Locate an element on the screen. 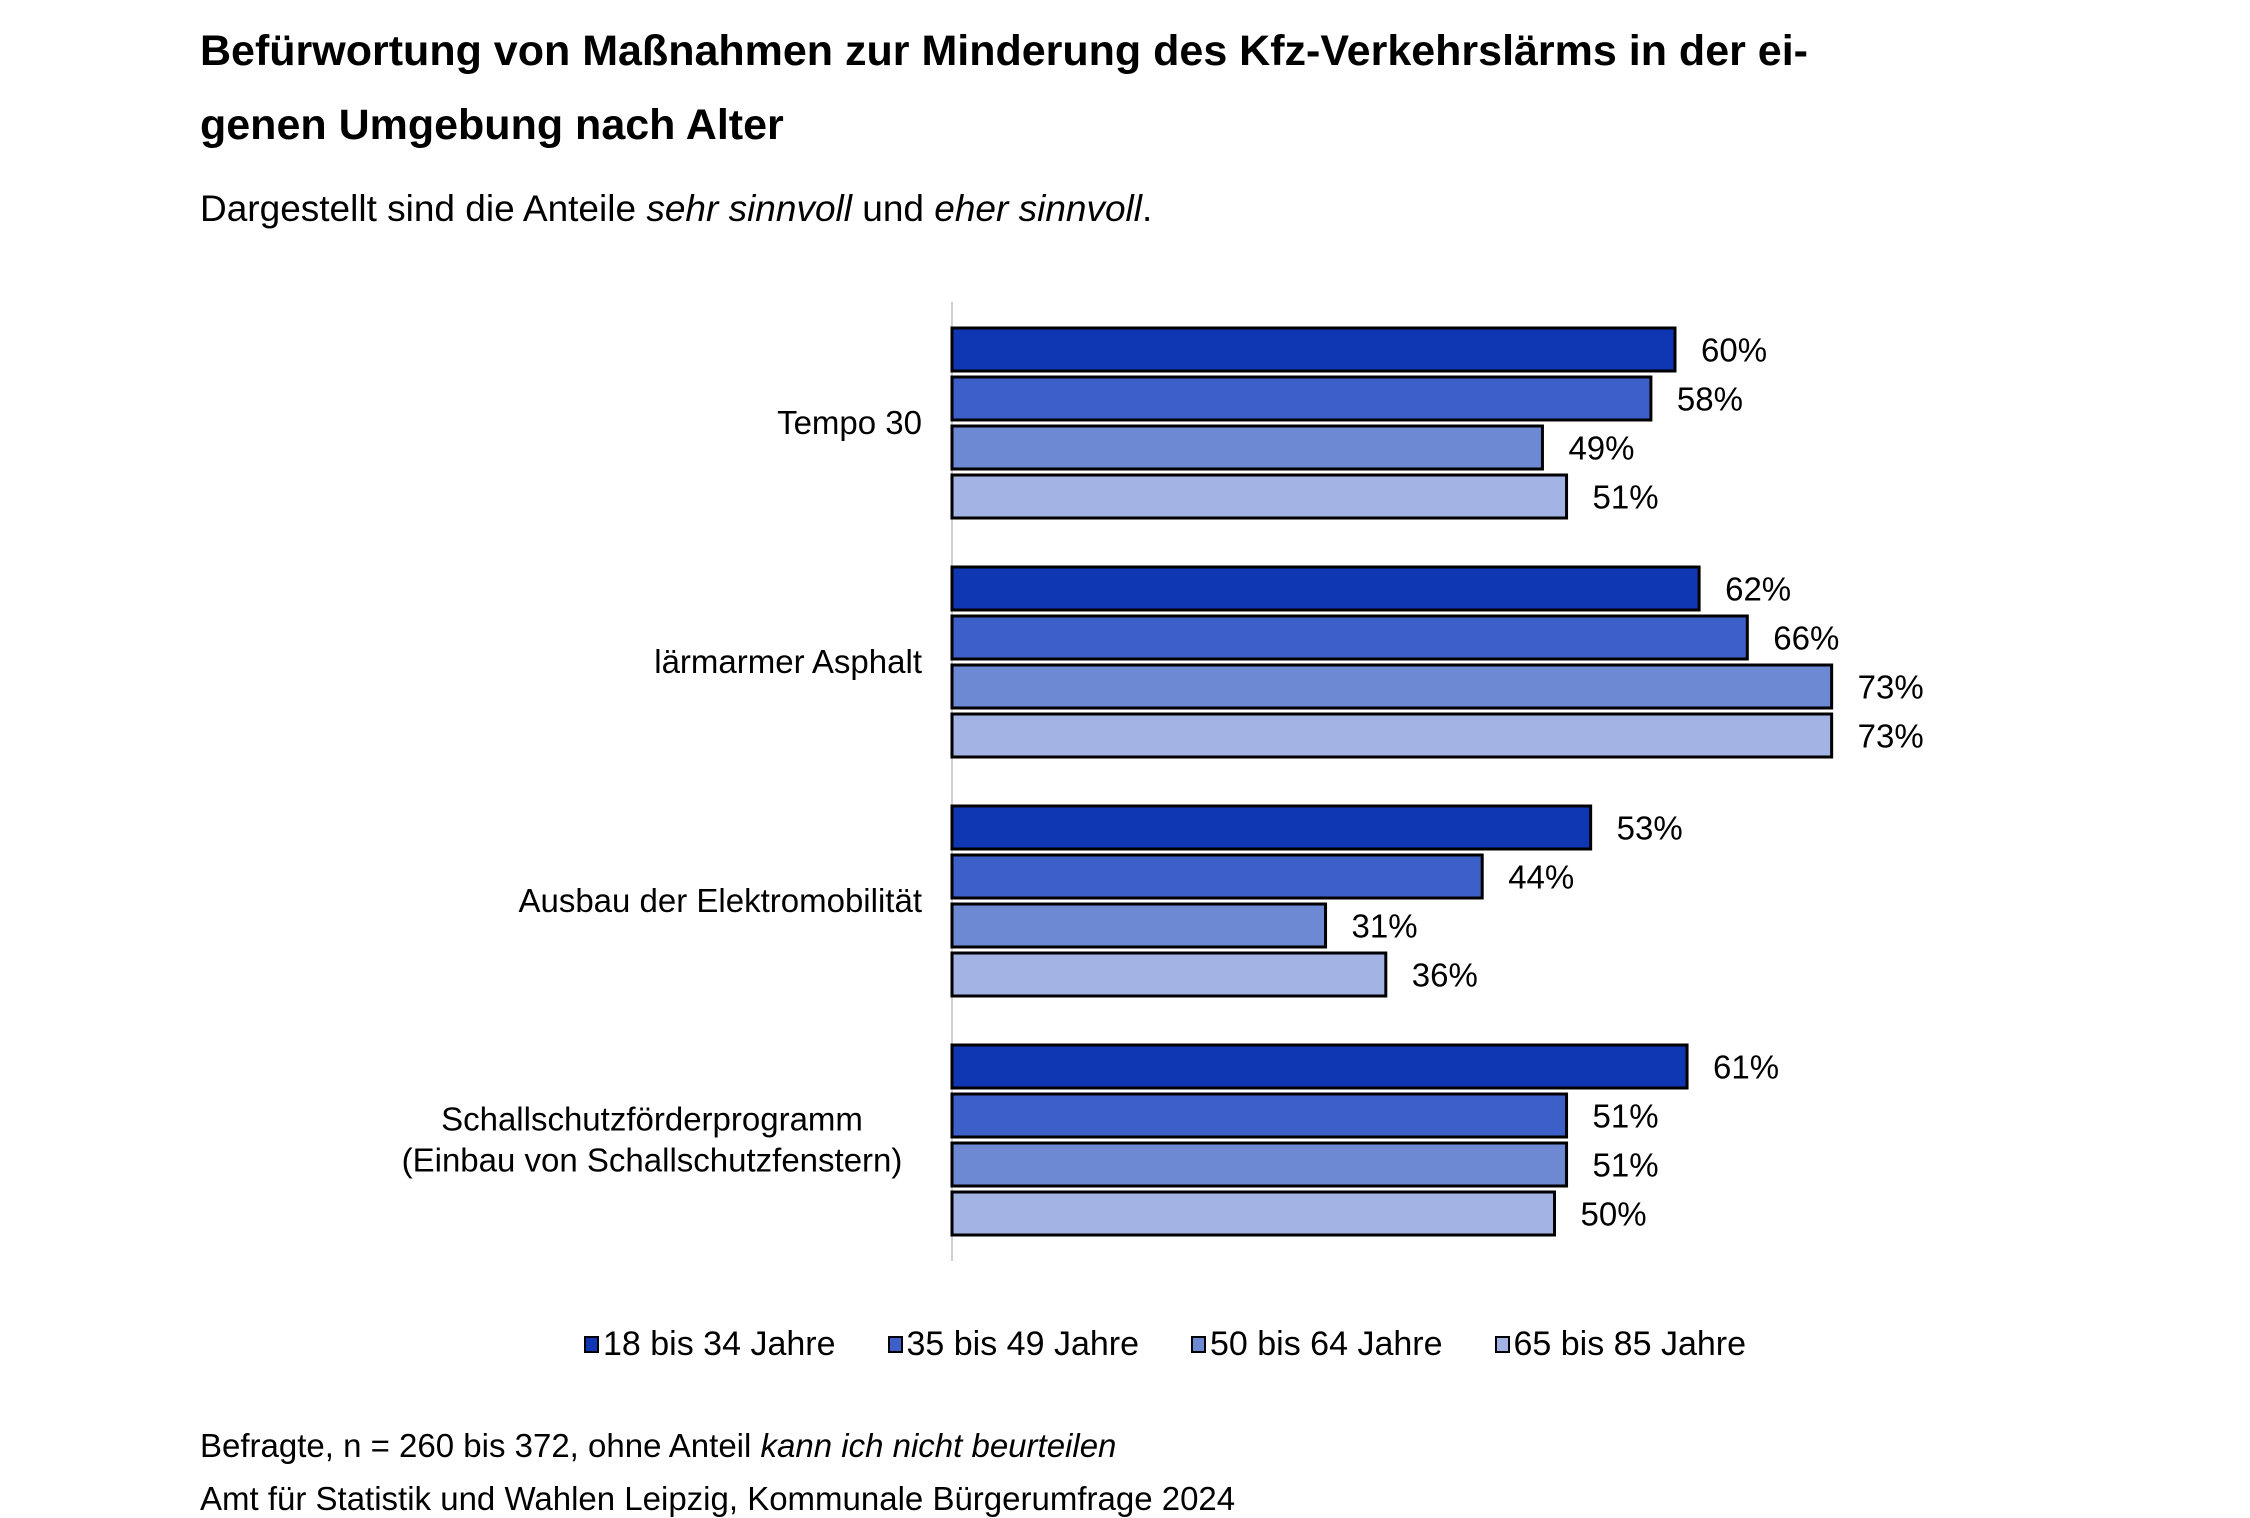  legend-label: 35 bis 49 Jahre is located at coordinates (1023, 1344).